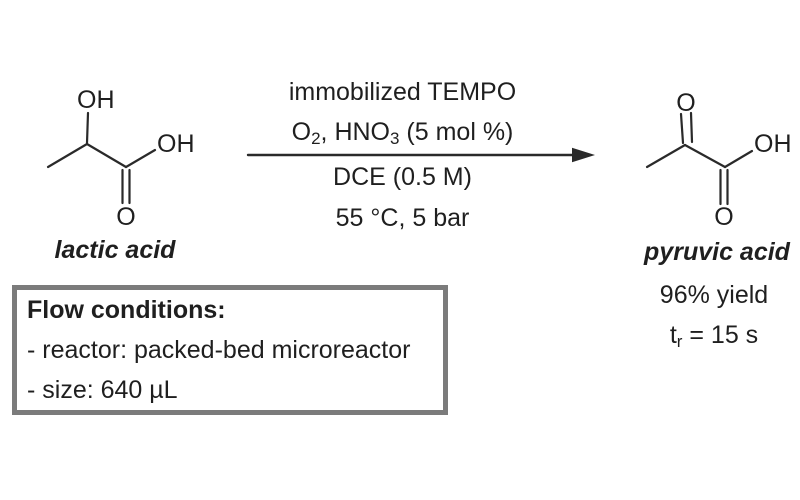 This screenshot has width=800, height=500. Describe the element at coordinates (679, 342) in the screenshot. I see `residence-time-sub: r` at that location.